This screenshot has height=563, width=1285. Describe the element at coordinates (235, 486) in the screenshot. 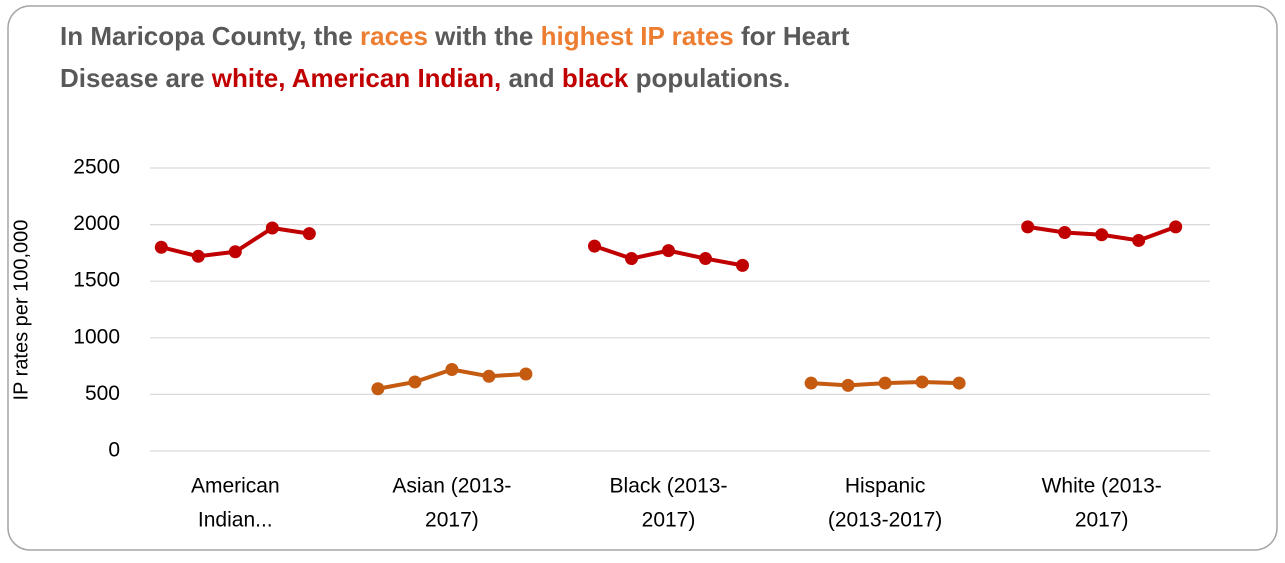

I see `x-tick-label: American` at that location.